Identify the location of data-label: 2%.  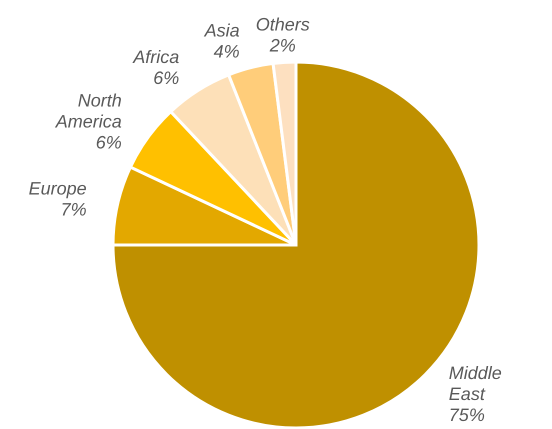
(282, 45).